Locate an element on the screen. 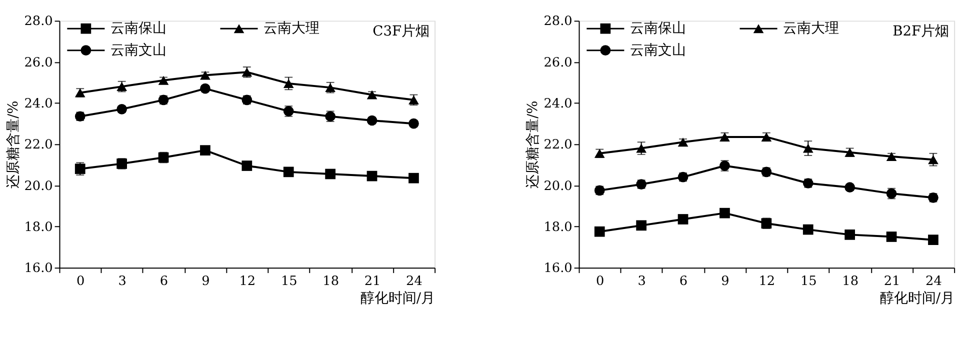  annotation: C3F片烟 is located at coordinates (401, 32).